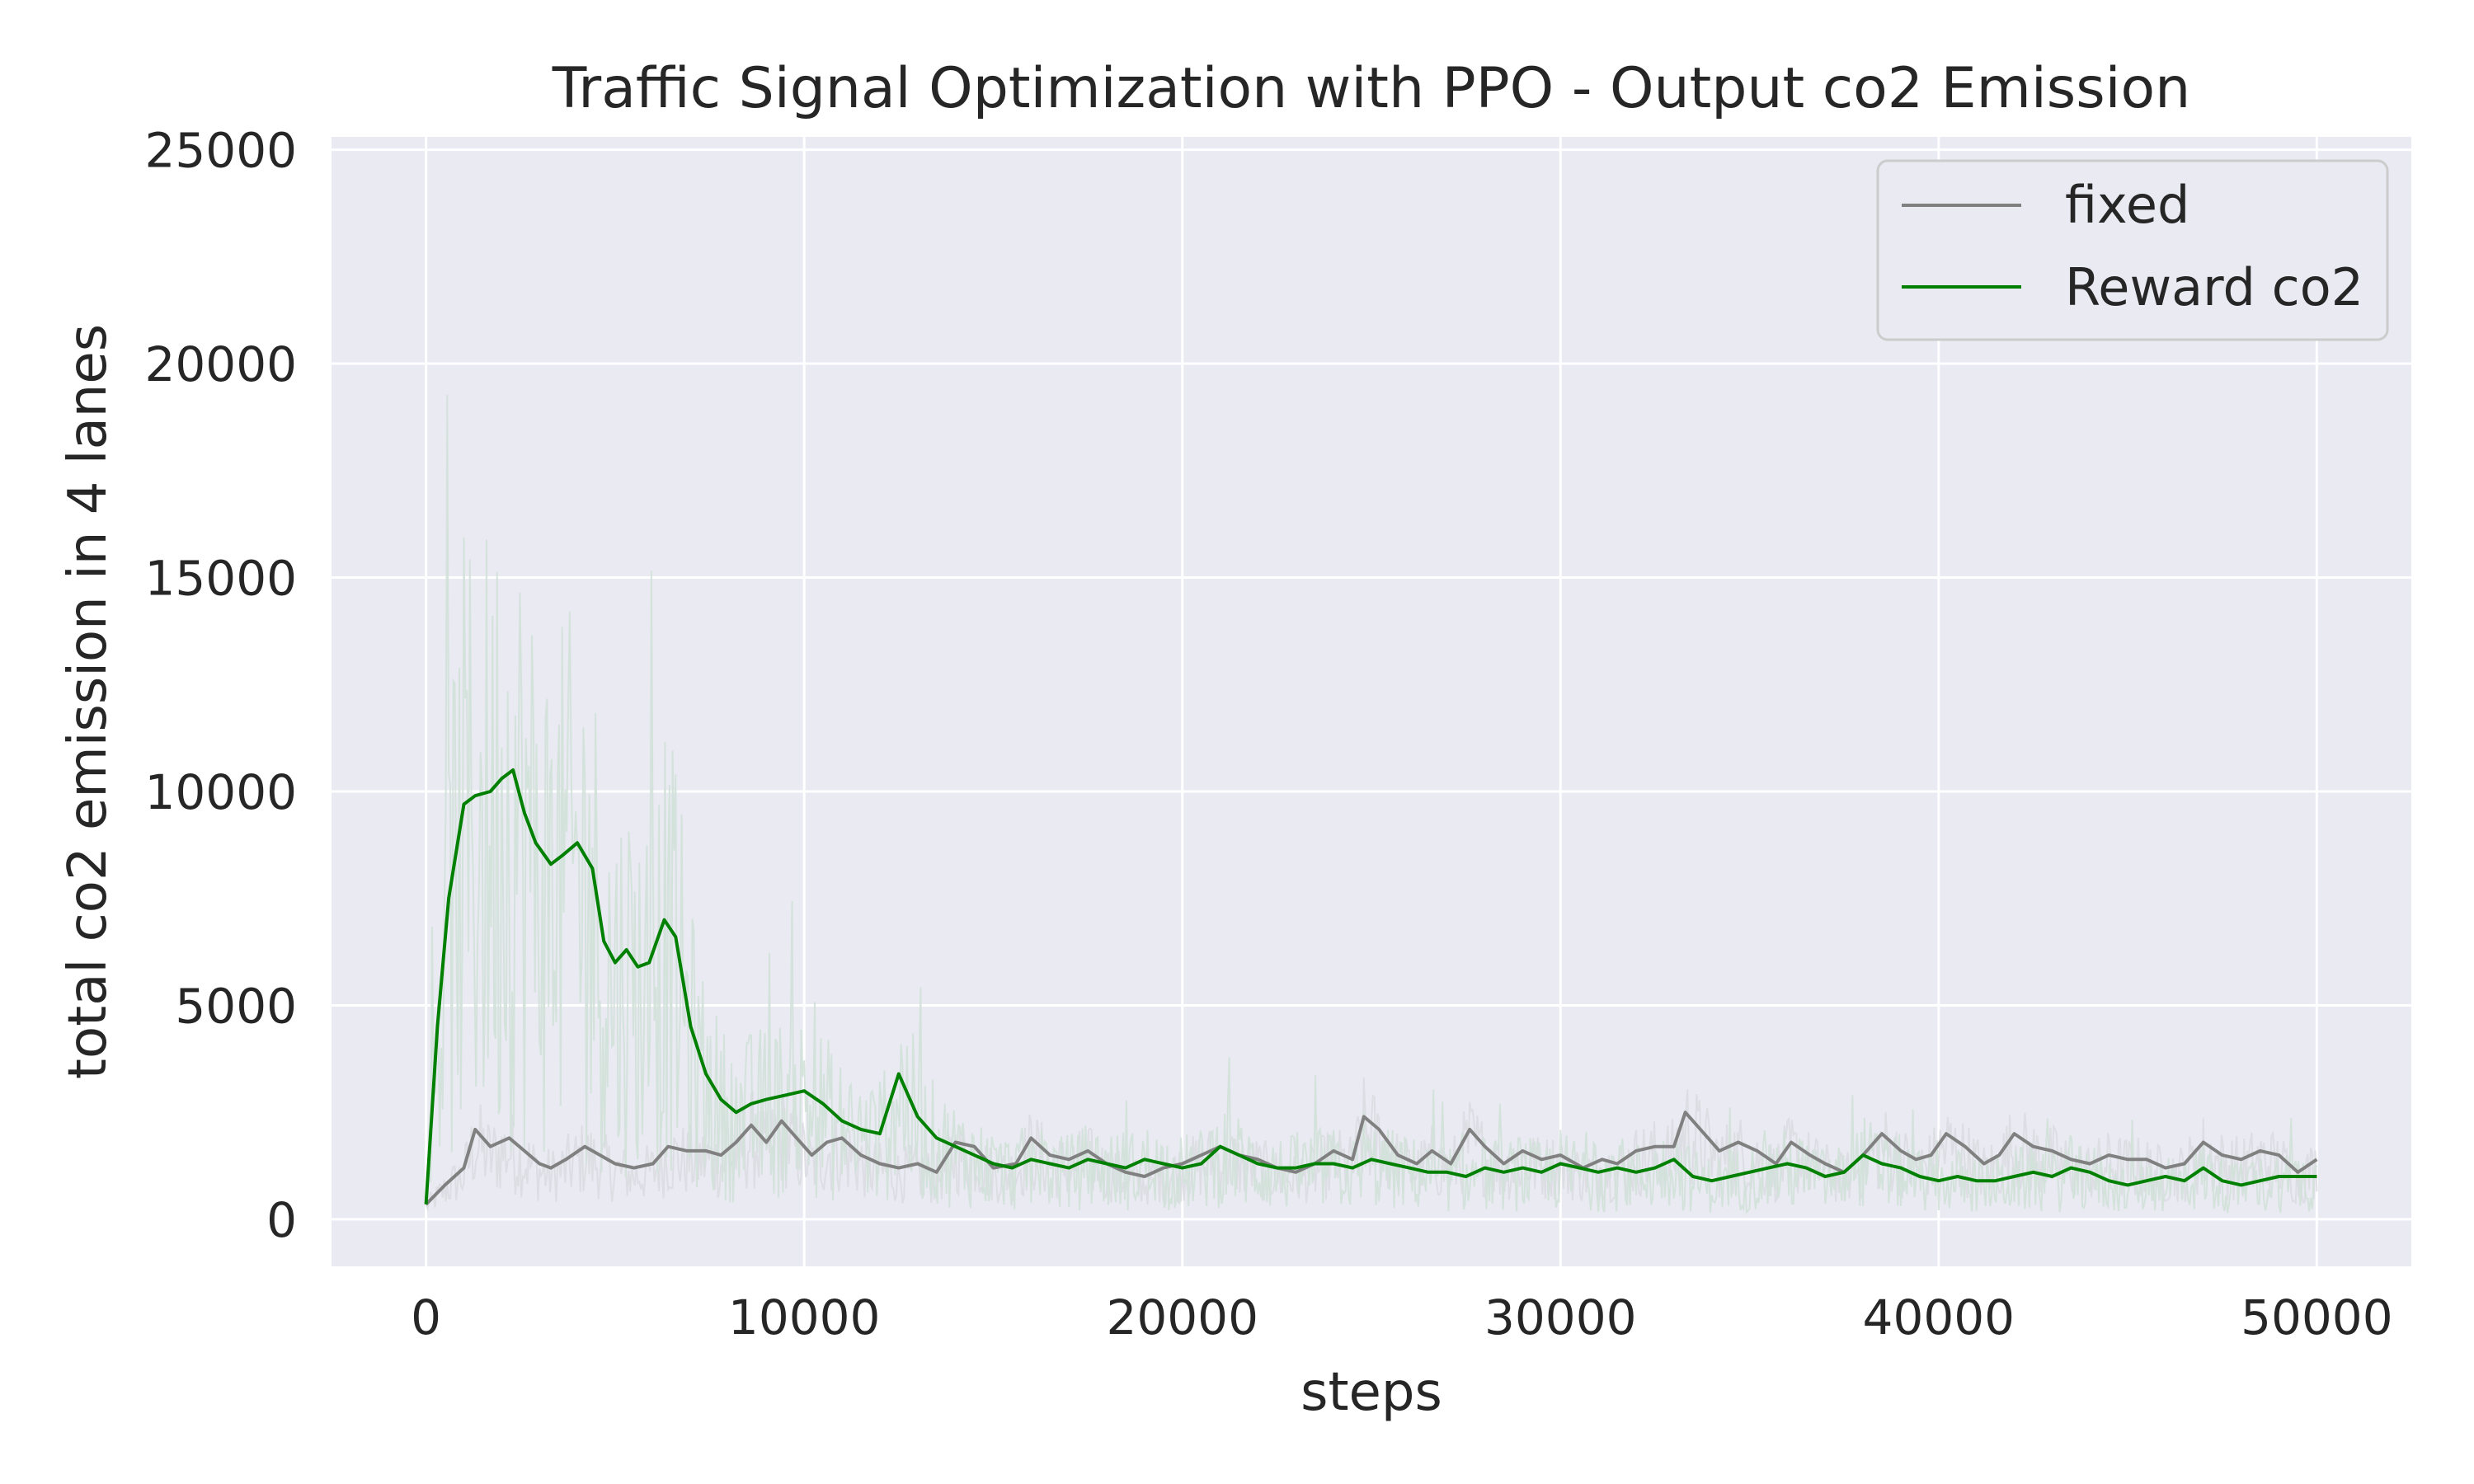 The width and height of the screenshot is (2474, 1484). What do you see at coordinates (2127, 205) in the screenshot?
I see `legend-label-fixed: fixed` at bounding box center [2127, 205].